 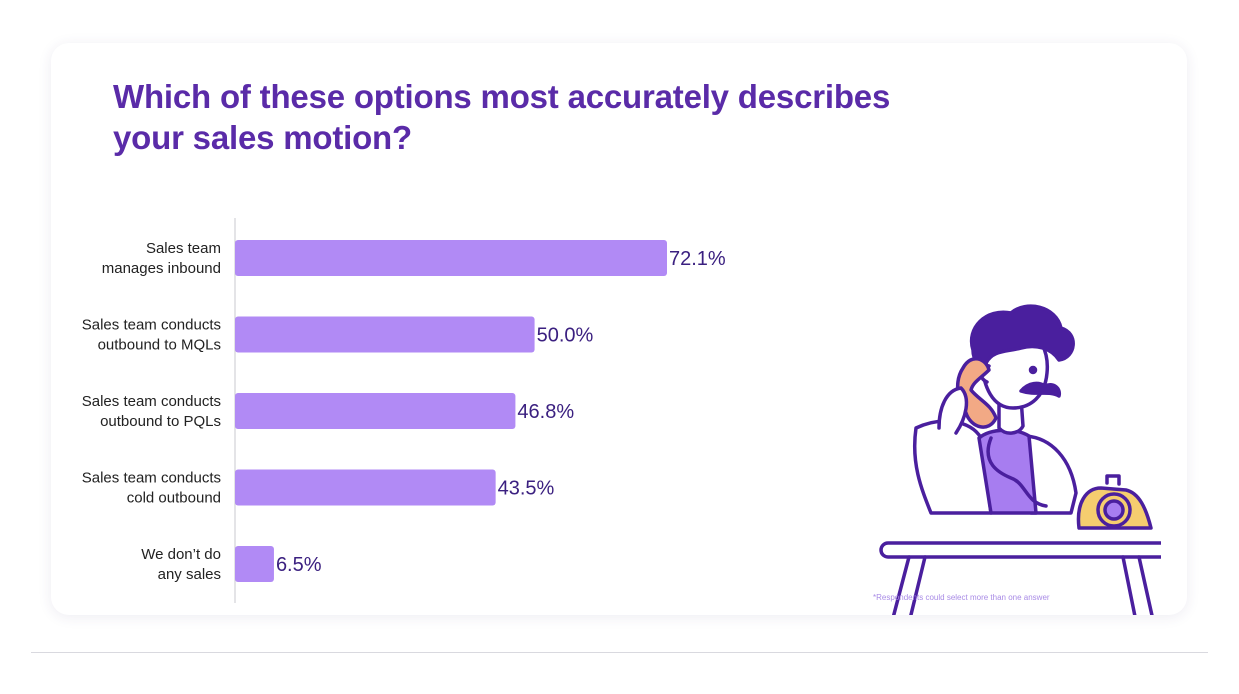 I want to click on category-label-line: outbound to PQLs, so click(x=160, y=421).